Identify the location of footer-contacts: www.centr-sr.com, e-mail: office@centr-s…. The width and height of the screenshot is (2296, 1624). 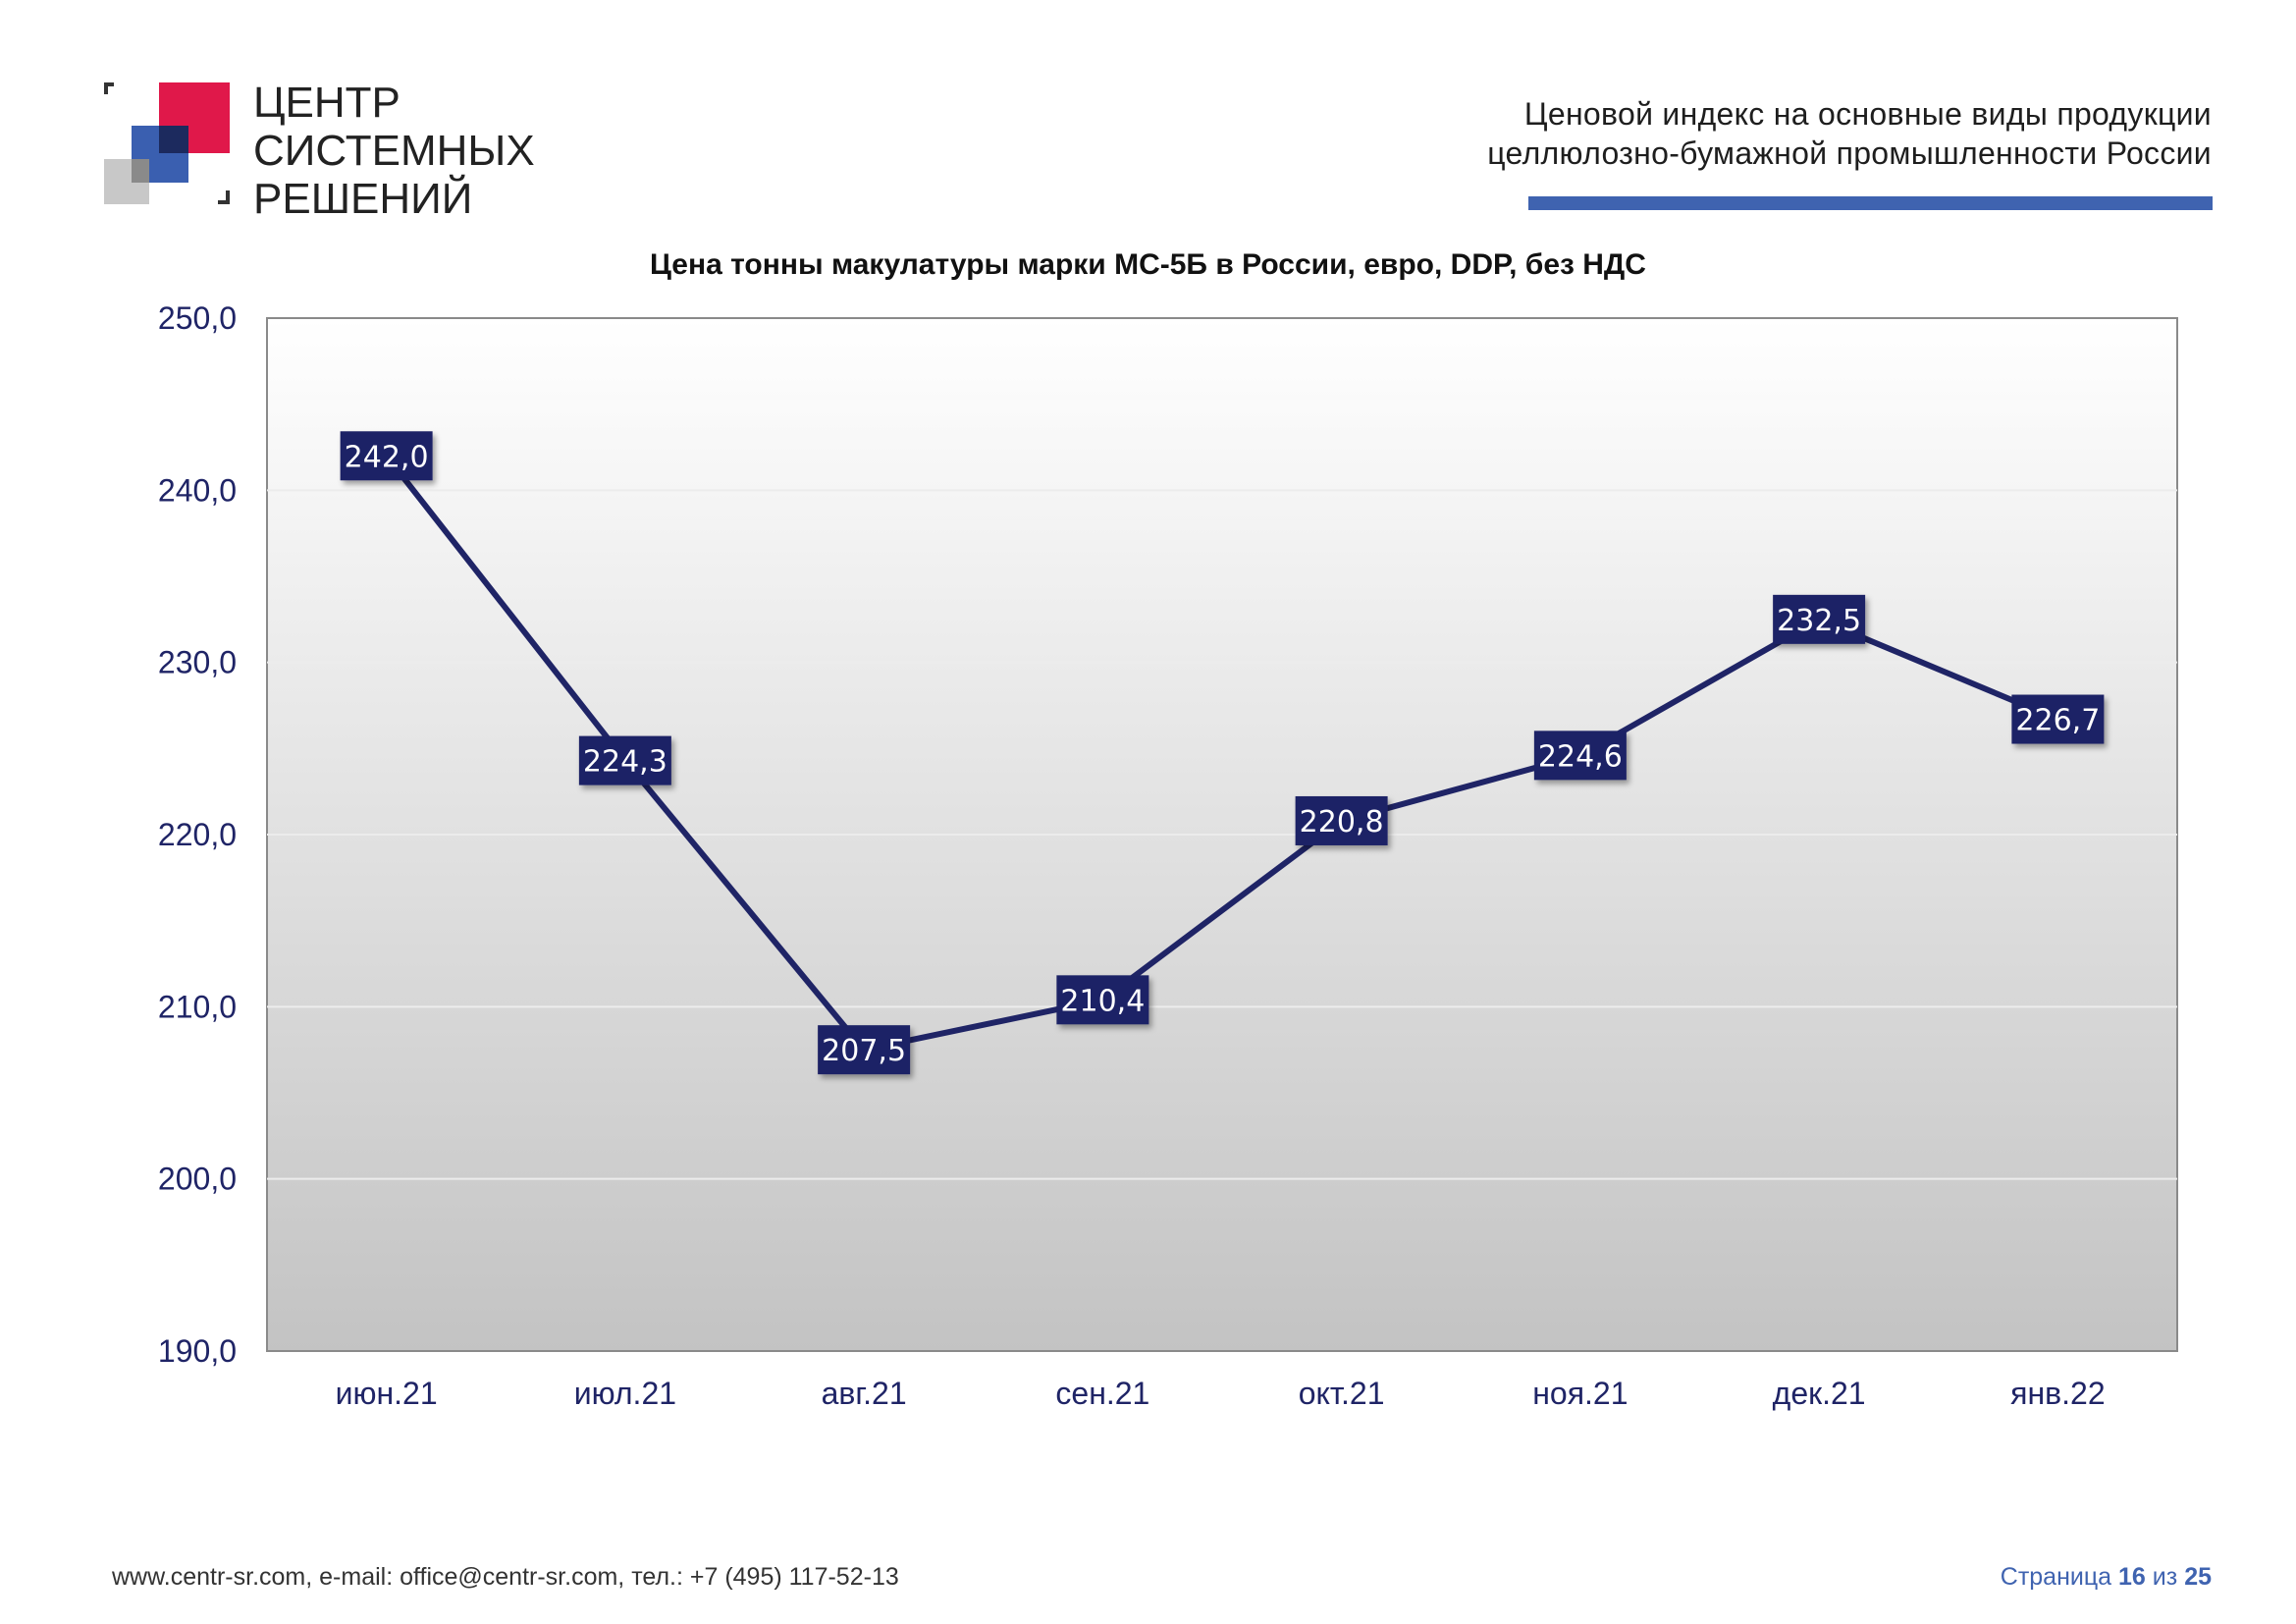
(505, 1577).